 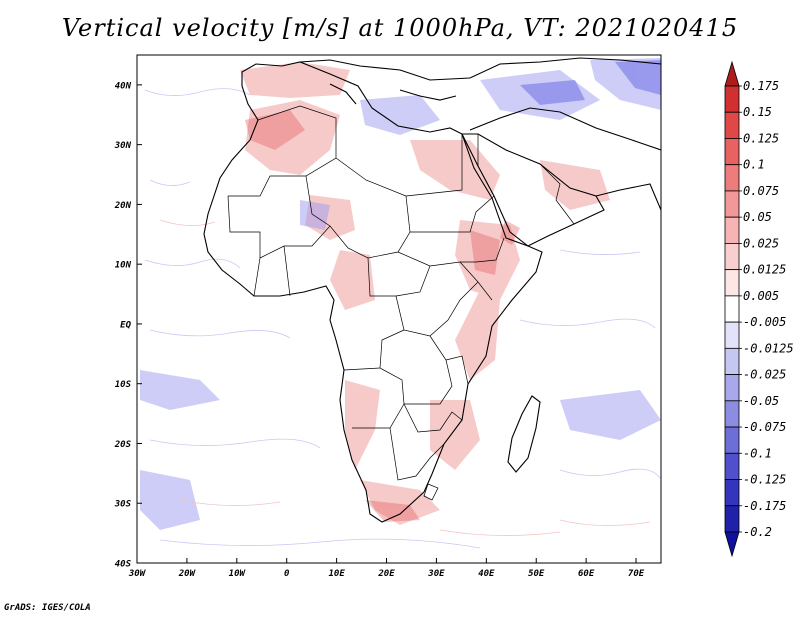 What do you see at coordinates (123, 385) in the screenshot?
I see `lat-label: 10S` at bounding box center [123, 385].